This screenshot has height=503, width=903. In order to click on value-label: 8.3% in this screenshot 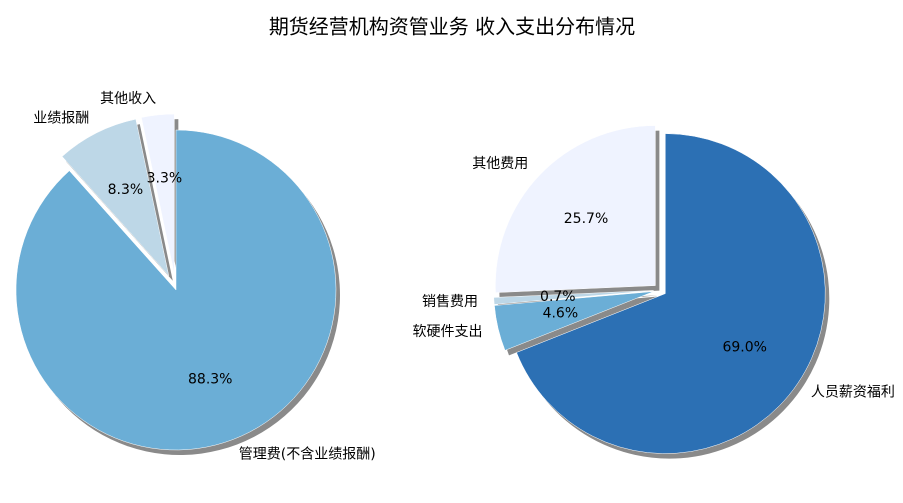, I will do `click(126, 190)`.